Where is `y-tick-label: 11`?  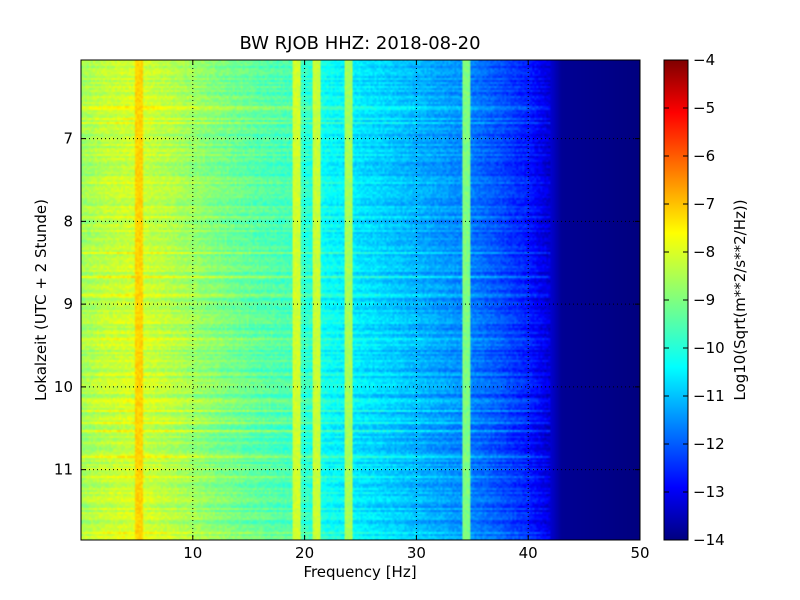 y-tick-label: 11 is located at coordinates (63, 470).